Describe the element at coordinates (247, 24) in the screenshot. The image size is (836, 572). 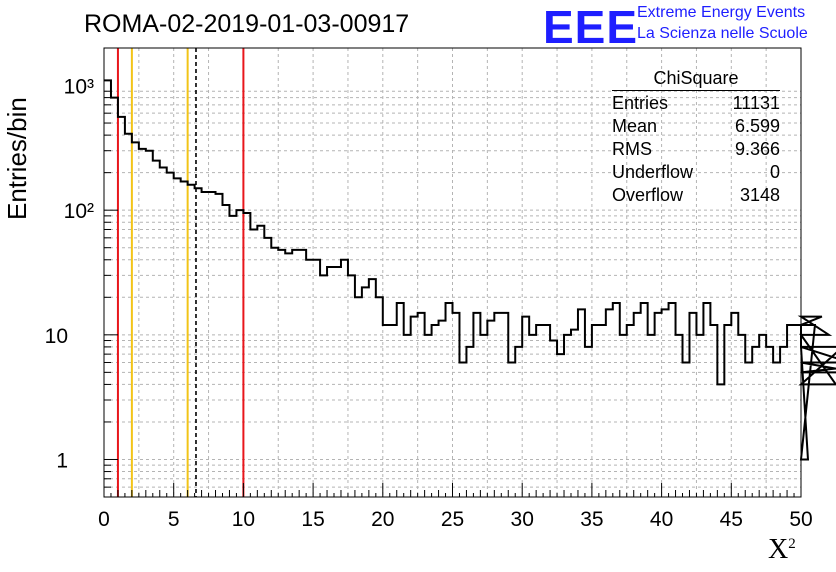
I see `chart-title: ROMA-02-2019-01-03-00917` at that location.